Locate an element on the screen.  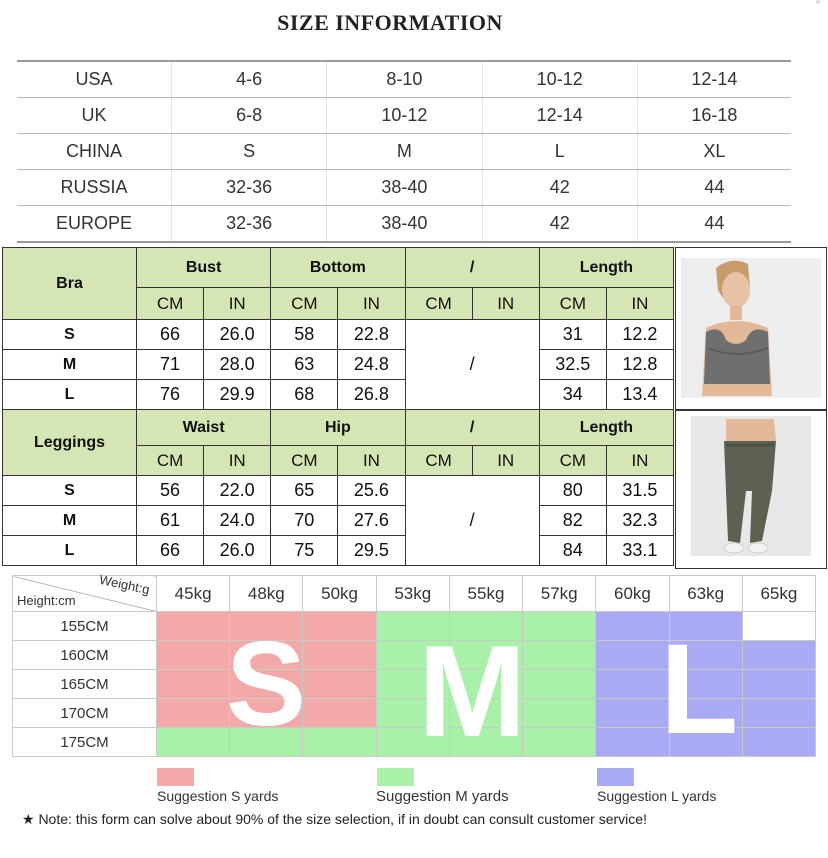
table-cell: 16-18 is located at coordinates (713, 115).